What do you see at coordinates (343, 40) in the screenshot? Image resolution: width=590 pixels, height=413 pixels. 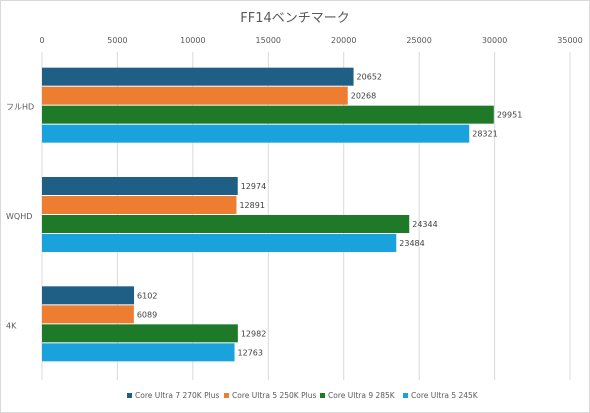 I see `x-tick-label: 20000` at bounding box center [343, 40].